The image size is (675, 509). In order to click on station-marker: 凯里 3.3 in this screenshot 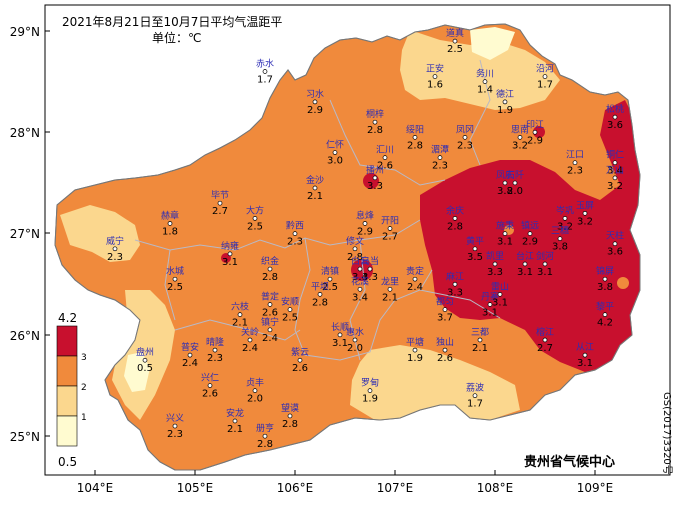, I will do `click(495, 264)`.